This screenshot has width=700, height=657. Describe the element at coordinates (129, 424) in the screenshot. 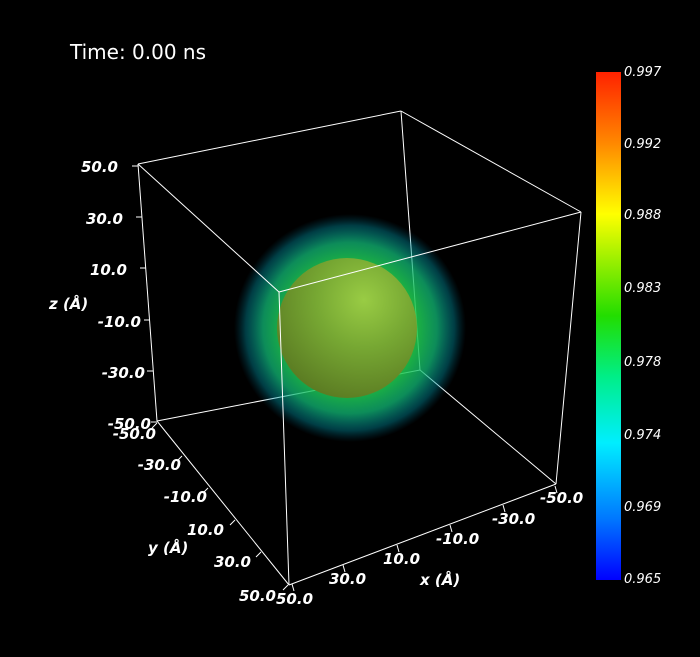

I see `z-tick-label: -50.0` at that location.